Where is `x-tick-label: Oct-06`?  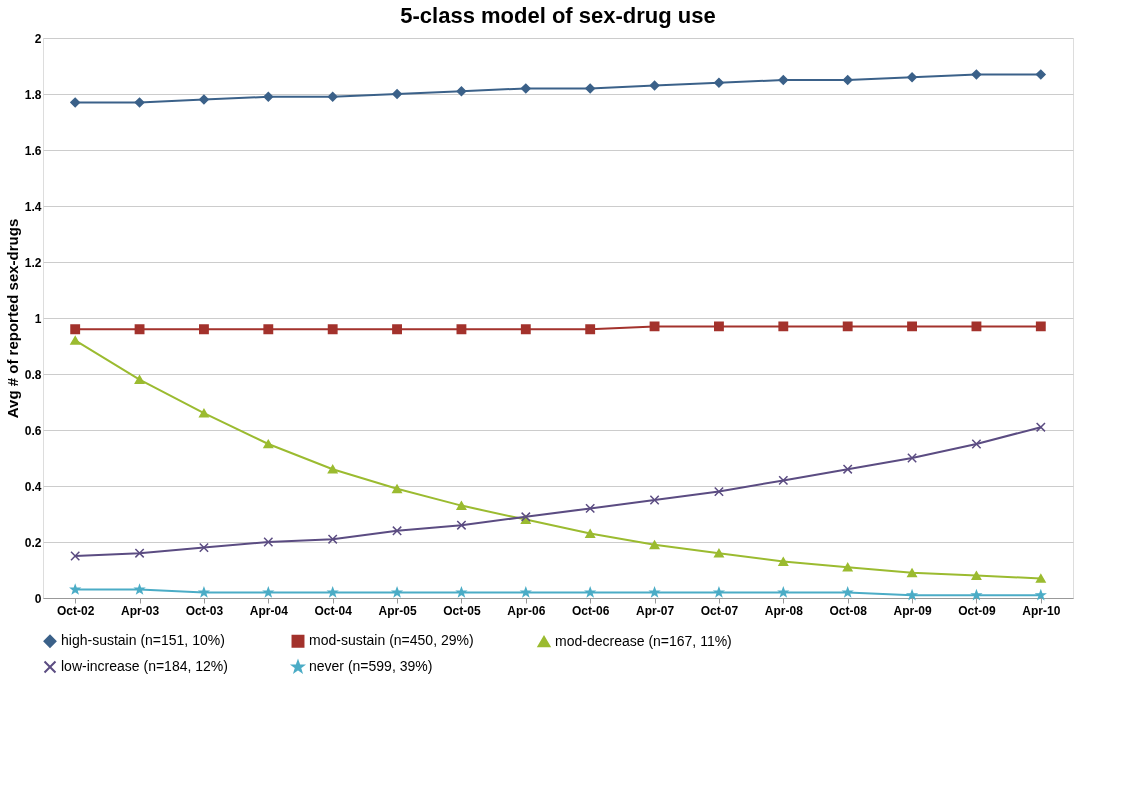
x-tick-label: Oct-06 is located at coordinates (591, 610).